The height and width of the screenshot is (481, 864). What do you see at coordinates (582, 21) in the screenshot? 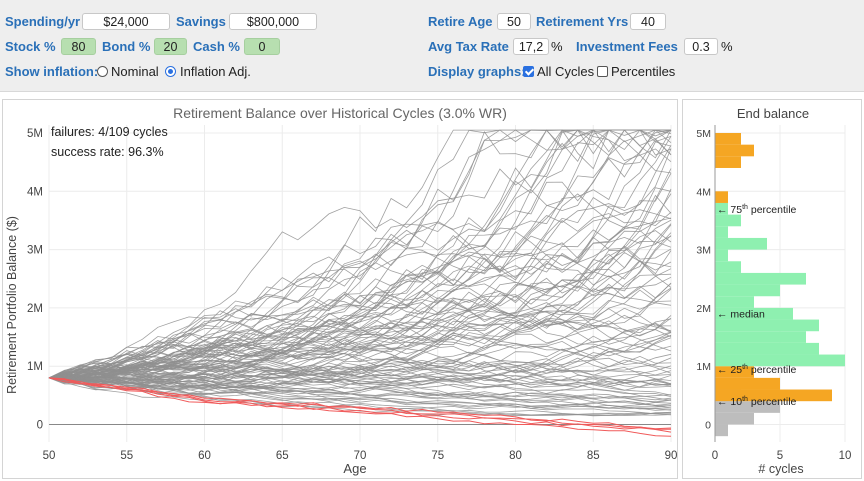
I see `retirement-yrs-label: Retirement Yrs` at bounding box center [582, 21].